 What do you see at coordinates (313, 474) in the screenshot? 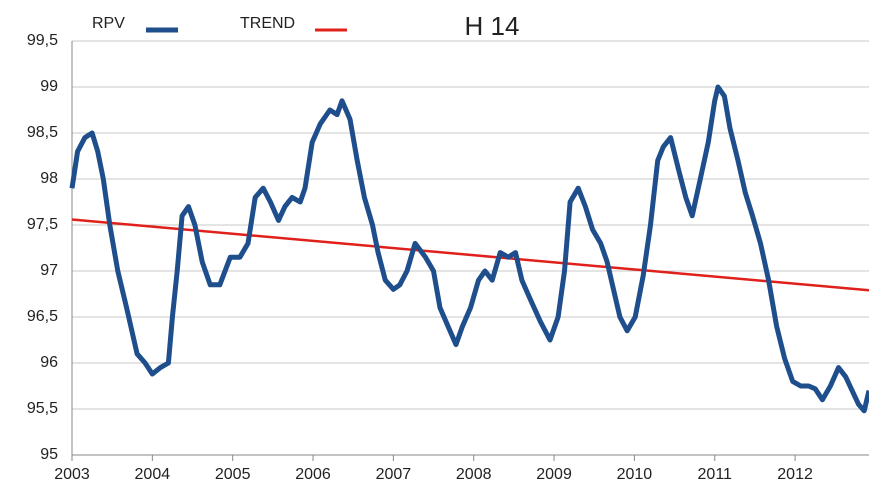
I see `x-tick-label: 2006` at bounding box center [313, 474].